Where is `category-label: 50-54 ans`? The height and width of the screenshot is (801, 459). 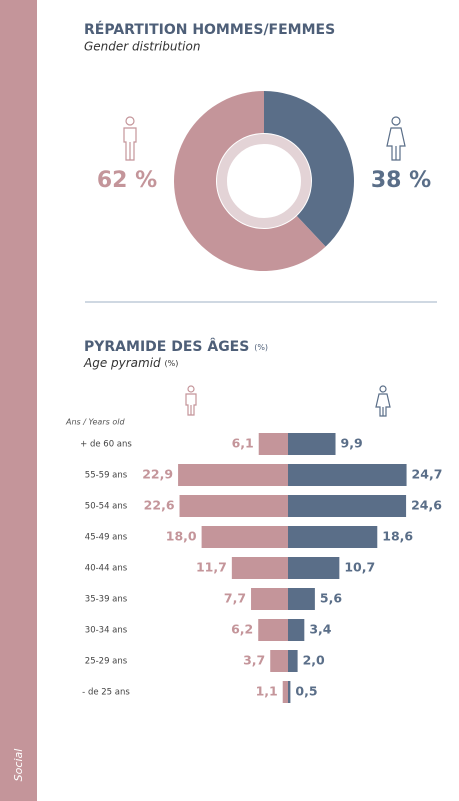 category-label: 50-54 ans is located at coordinates (106, 507).